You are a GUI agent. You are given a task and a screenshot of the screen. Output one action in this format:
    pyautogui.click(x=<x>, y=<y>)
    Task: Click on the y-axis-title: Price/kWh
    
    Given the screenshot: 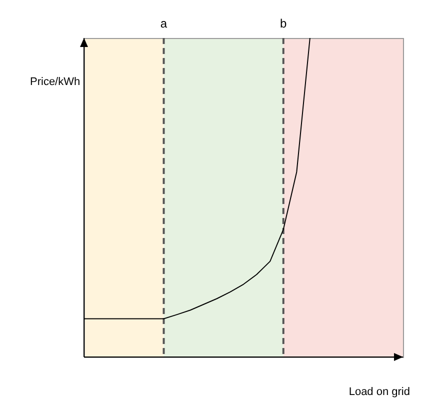 What is the action you would take?
    pyautogui.click(x=55, y=82)
    